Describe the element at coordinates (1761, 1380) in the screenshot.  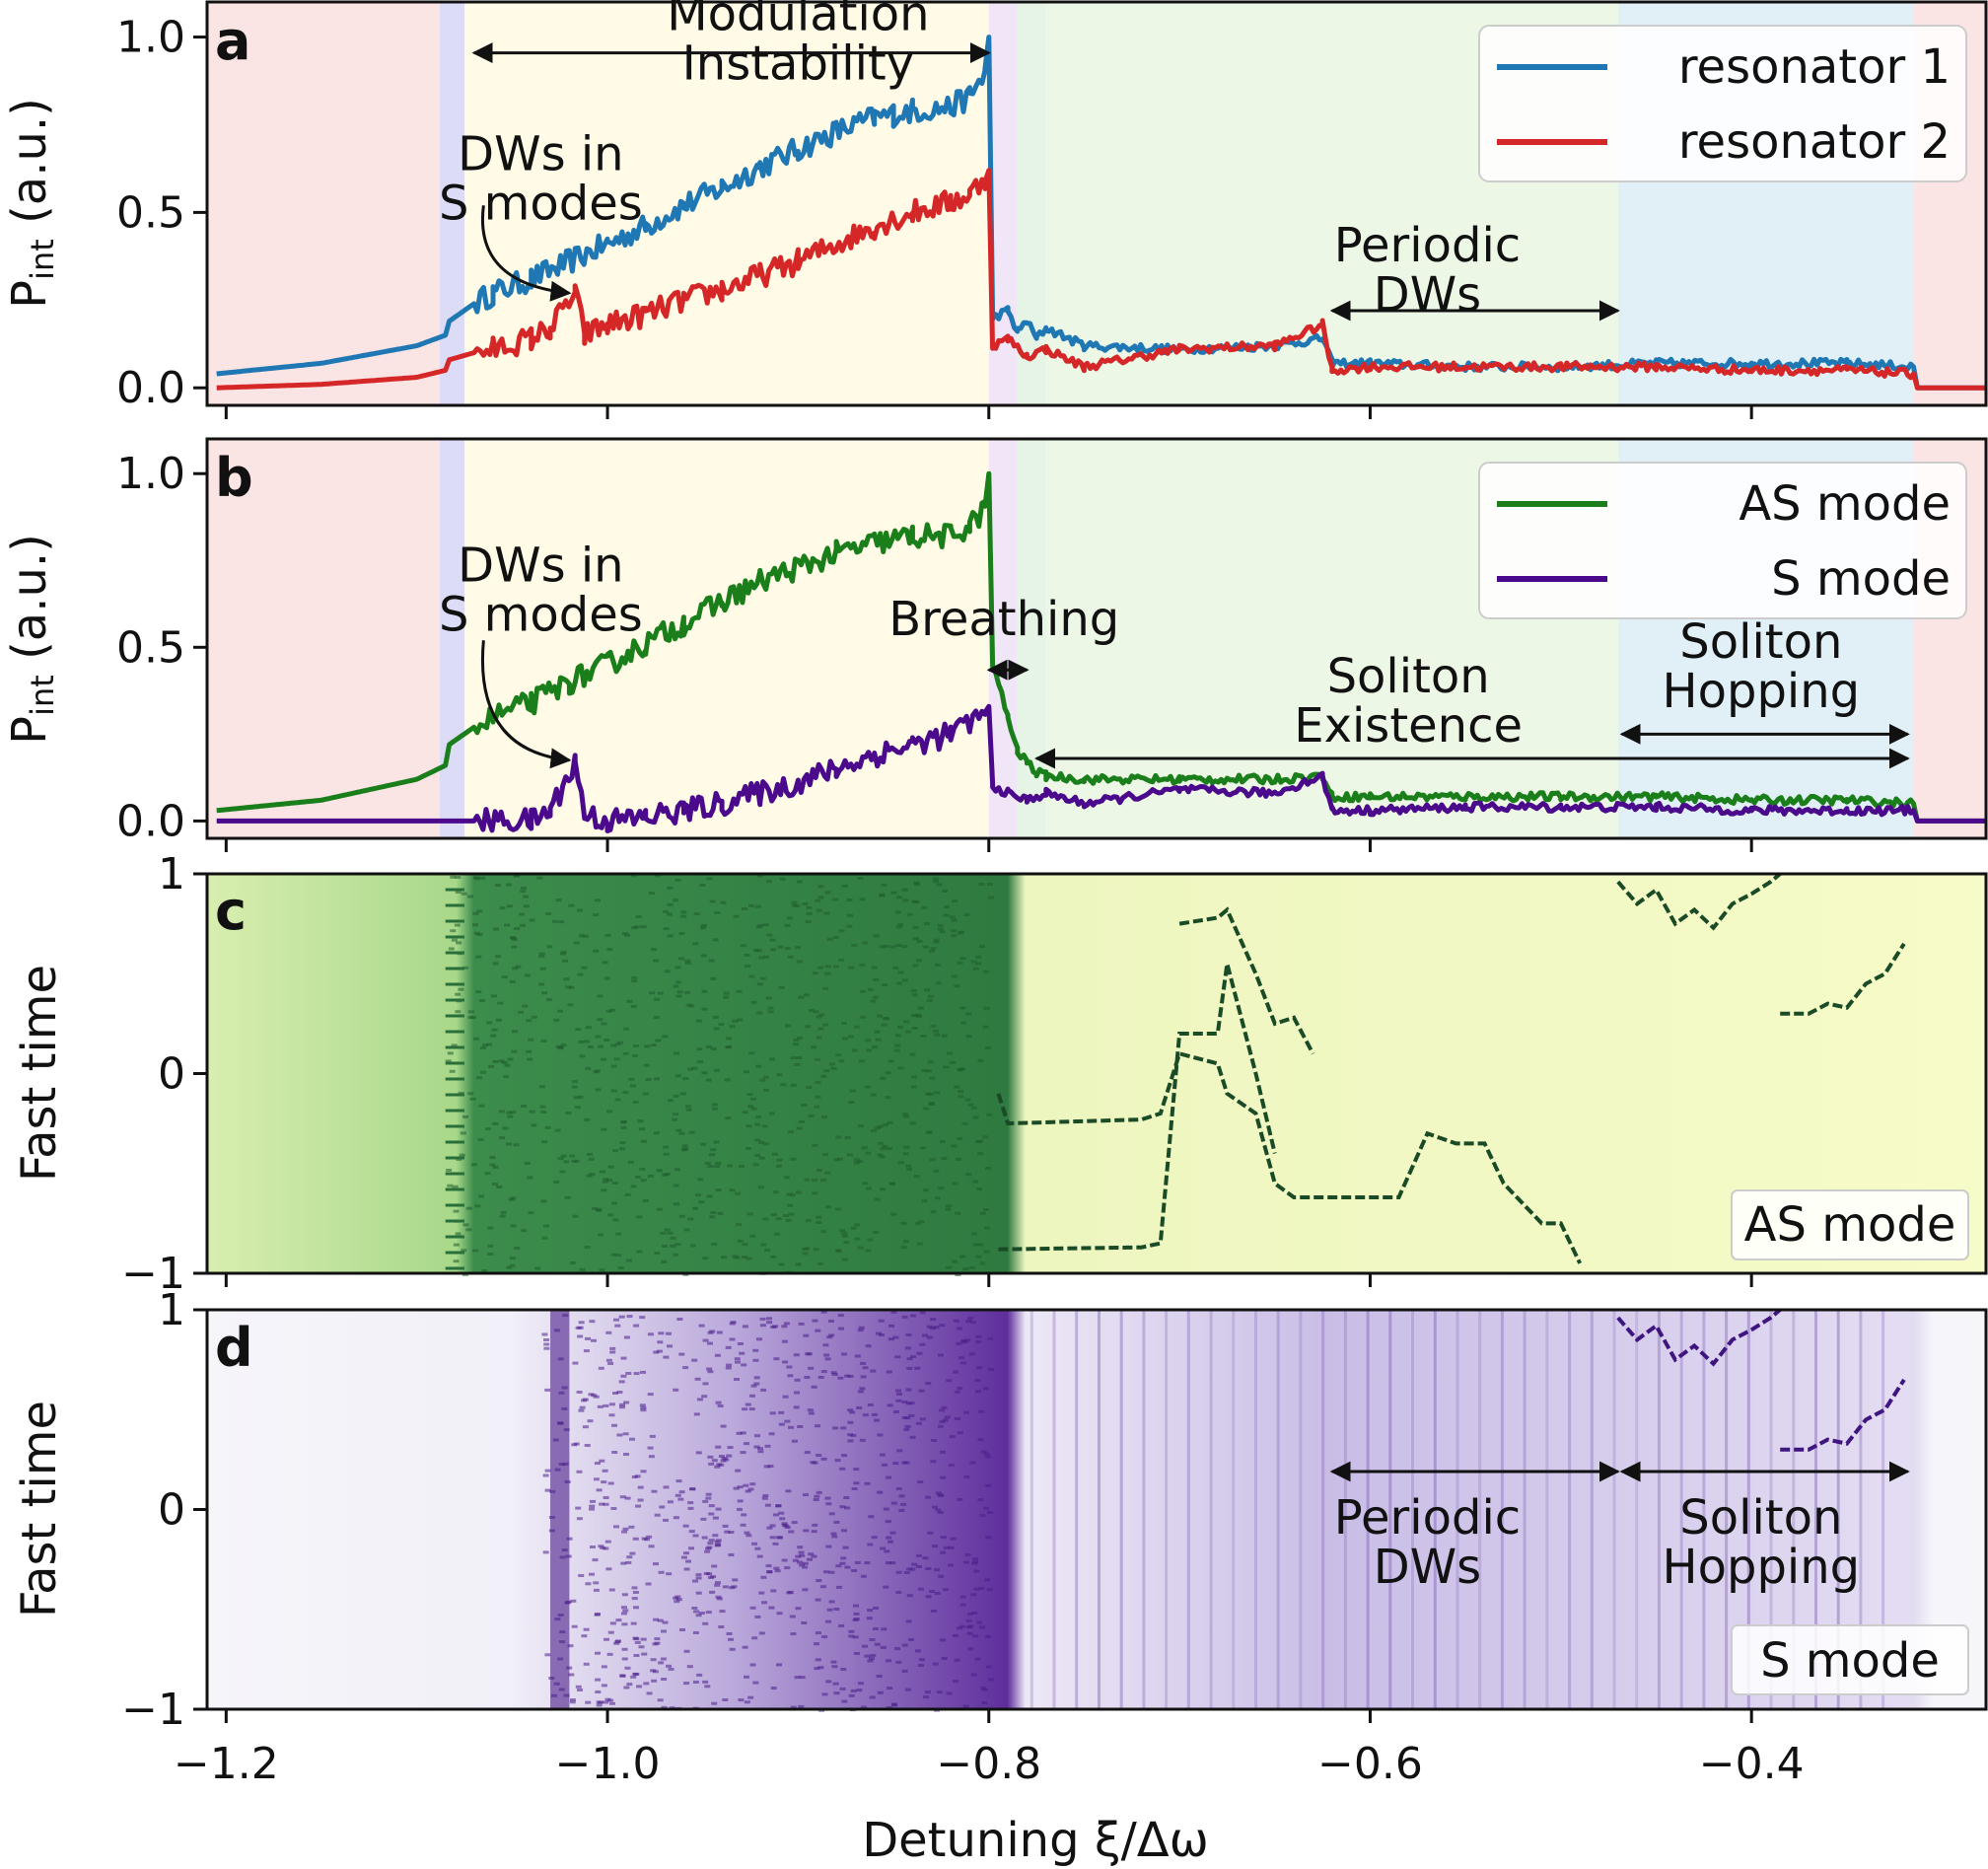
I see `panel-d-traces` at that location.